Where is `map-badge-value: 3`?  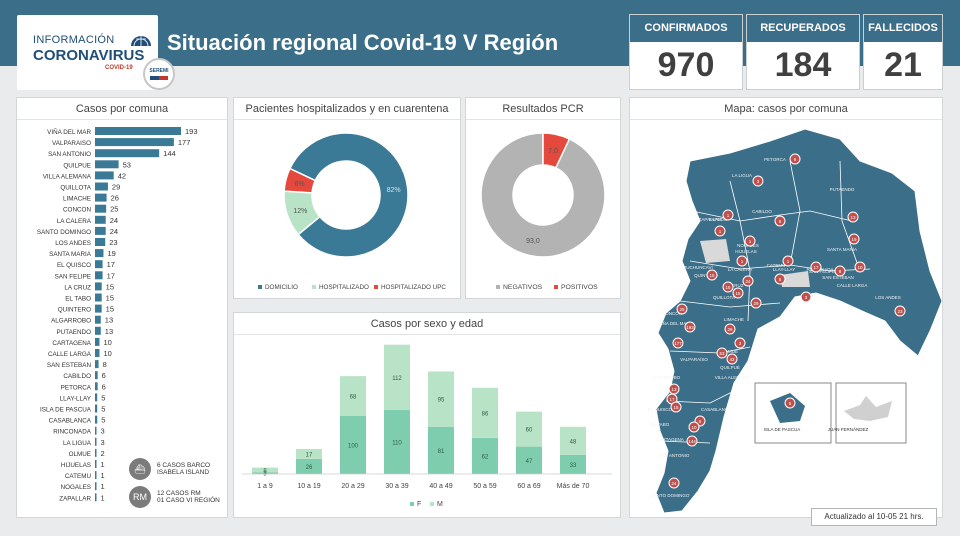 map-badge-value: 3 is located at coordinates (758, 181).